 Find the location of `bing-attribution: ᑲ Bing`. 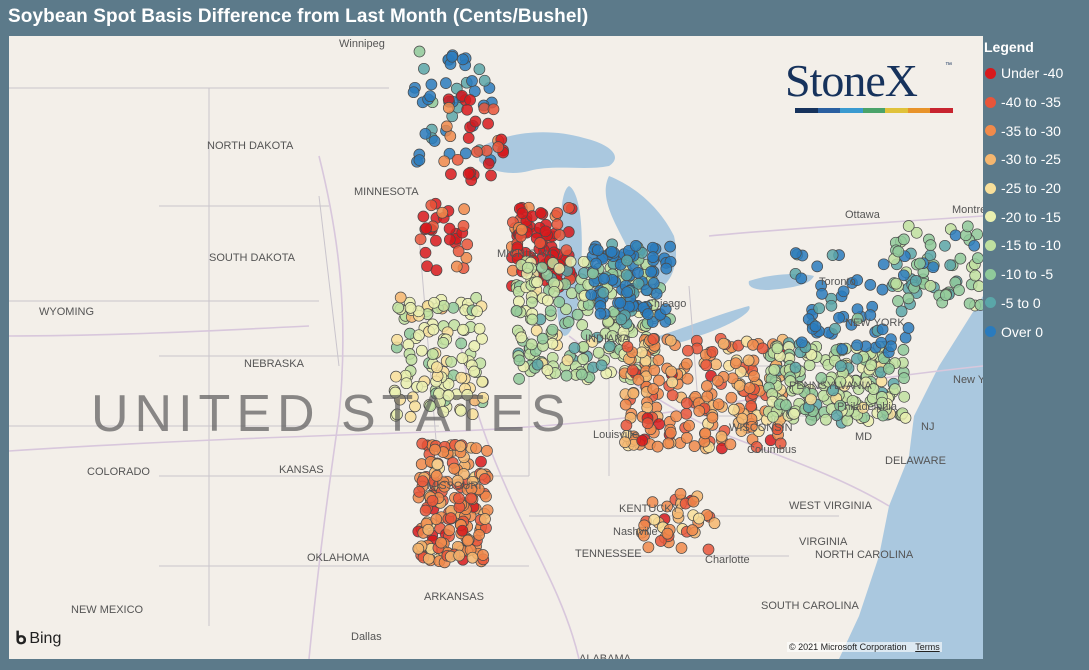

bing-attribution: ᑲ Bing is located at coordinates (38, 638).